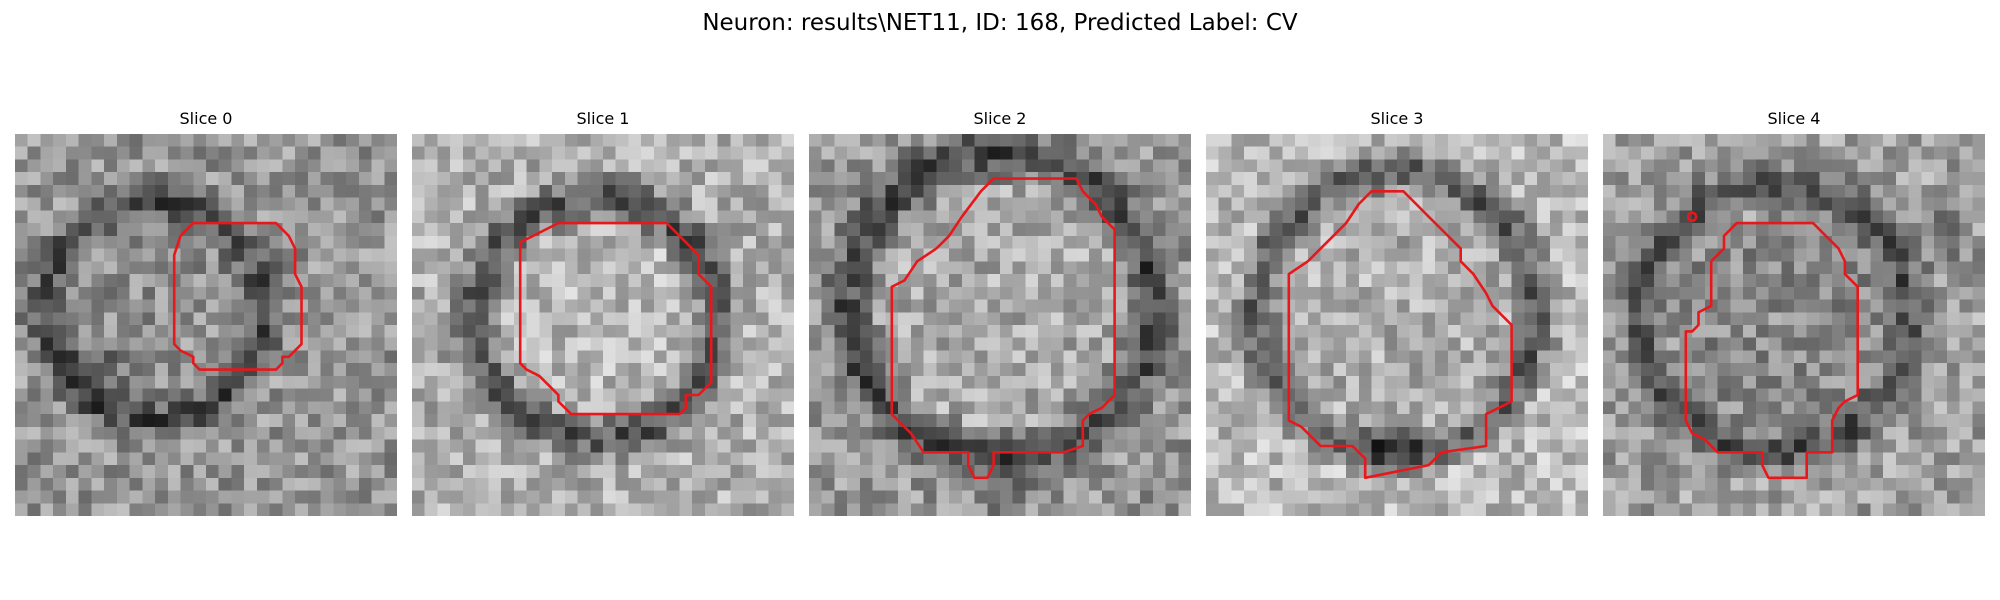 The image size is (2000, 600). What do you see at coordinates (1794, 118) in the screenshot?
I see `slice-4-title: Slice 4` at bounding box center [1794, 118].